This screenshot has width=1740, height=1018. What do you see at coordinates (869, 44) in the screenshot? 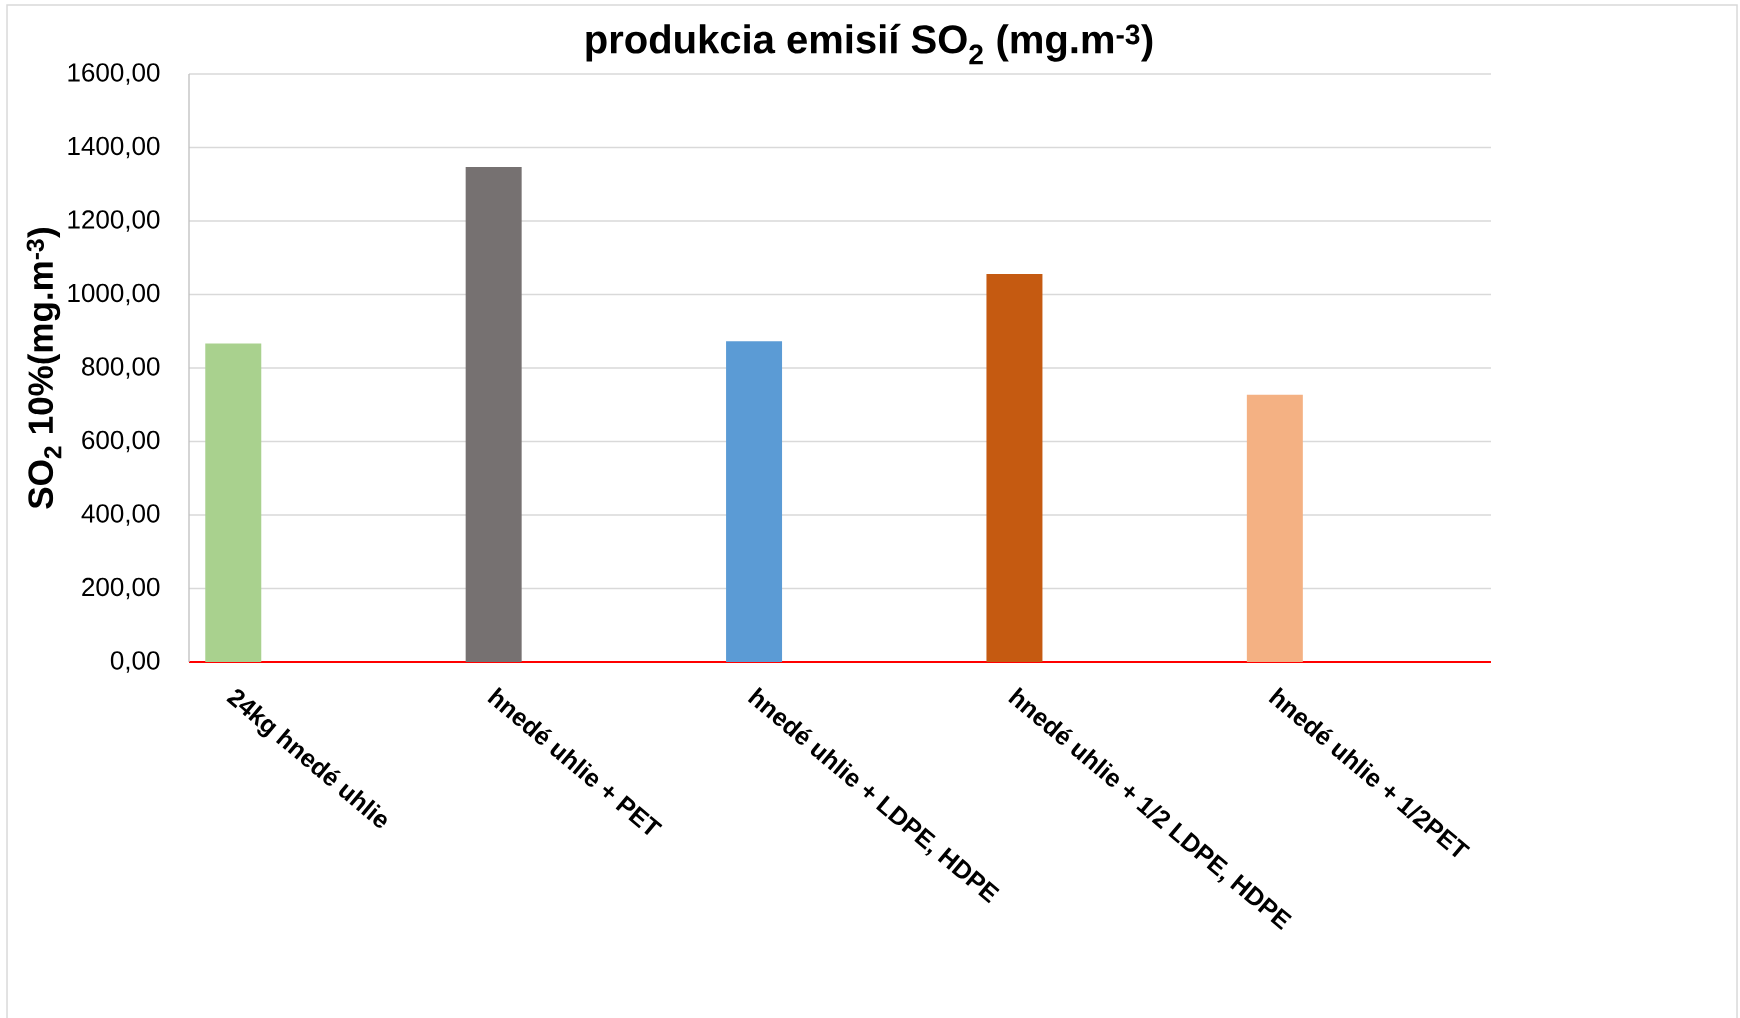
I see `chart-title: produkcia emisií SO$_{2}$ (mg.m$^{-3}$)` at bounding box center [869, 44].